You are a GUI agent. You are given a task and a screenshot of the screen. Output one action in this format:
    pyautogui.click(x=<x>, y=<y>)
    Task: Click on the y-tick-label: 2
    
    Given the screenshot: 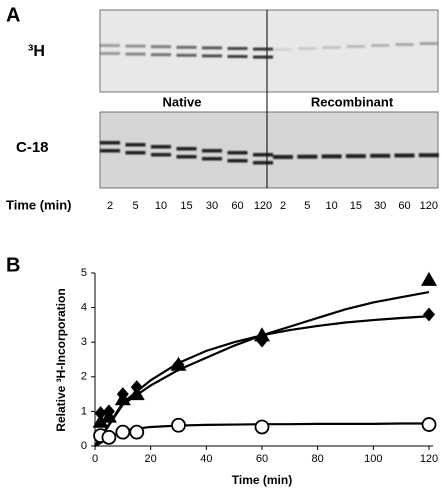 What is the action you would take?
    pyautogui.click(x=84, y=377)
    